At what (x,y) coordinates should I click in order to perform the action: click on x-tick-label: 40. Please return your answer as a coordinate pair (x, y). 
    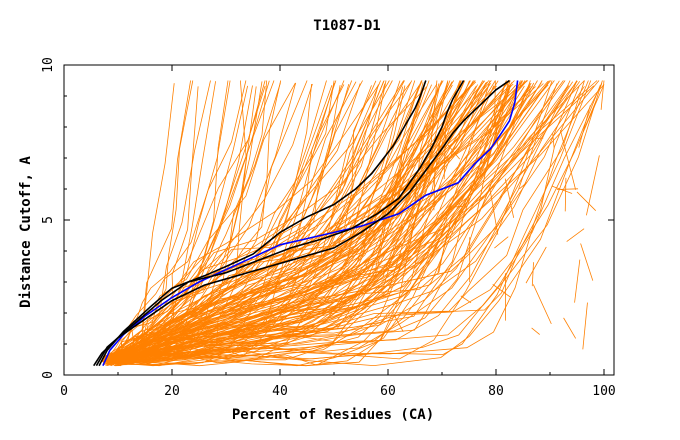
    Looking at the image, I should click on (280, 391).